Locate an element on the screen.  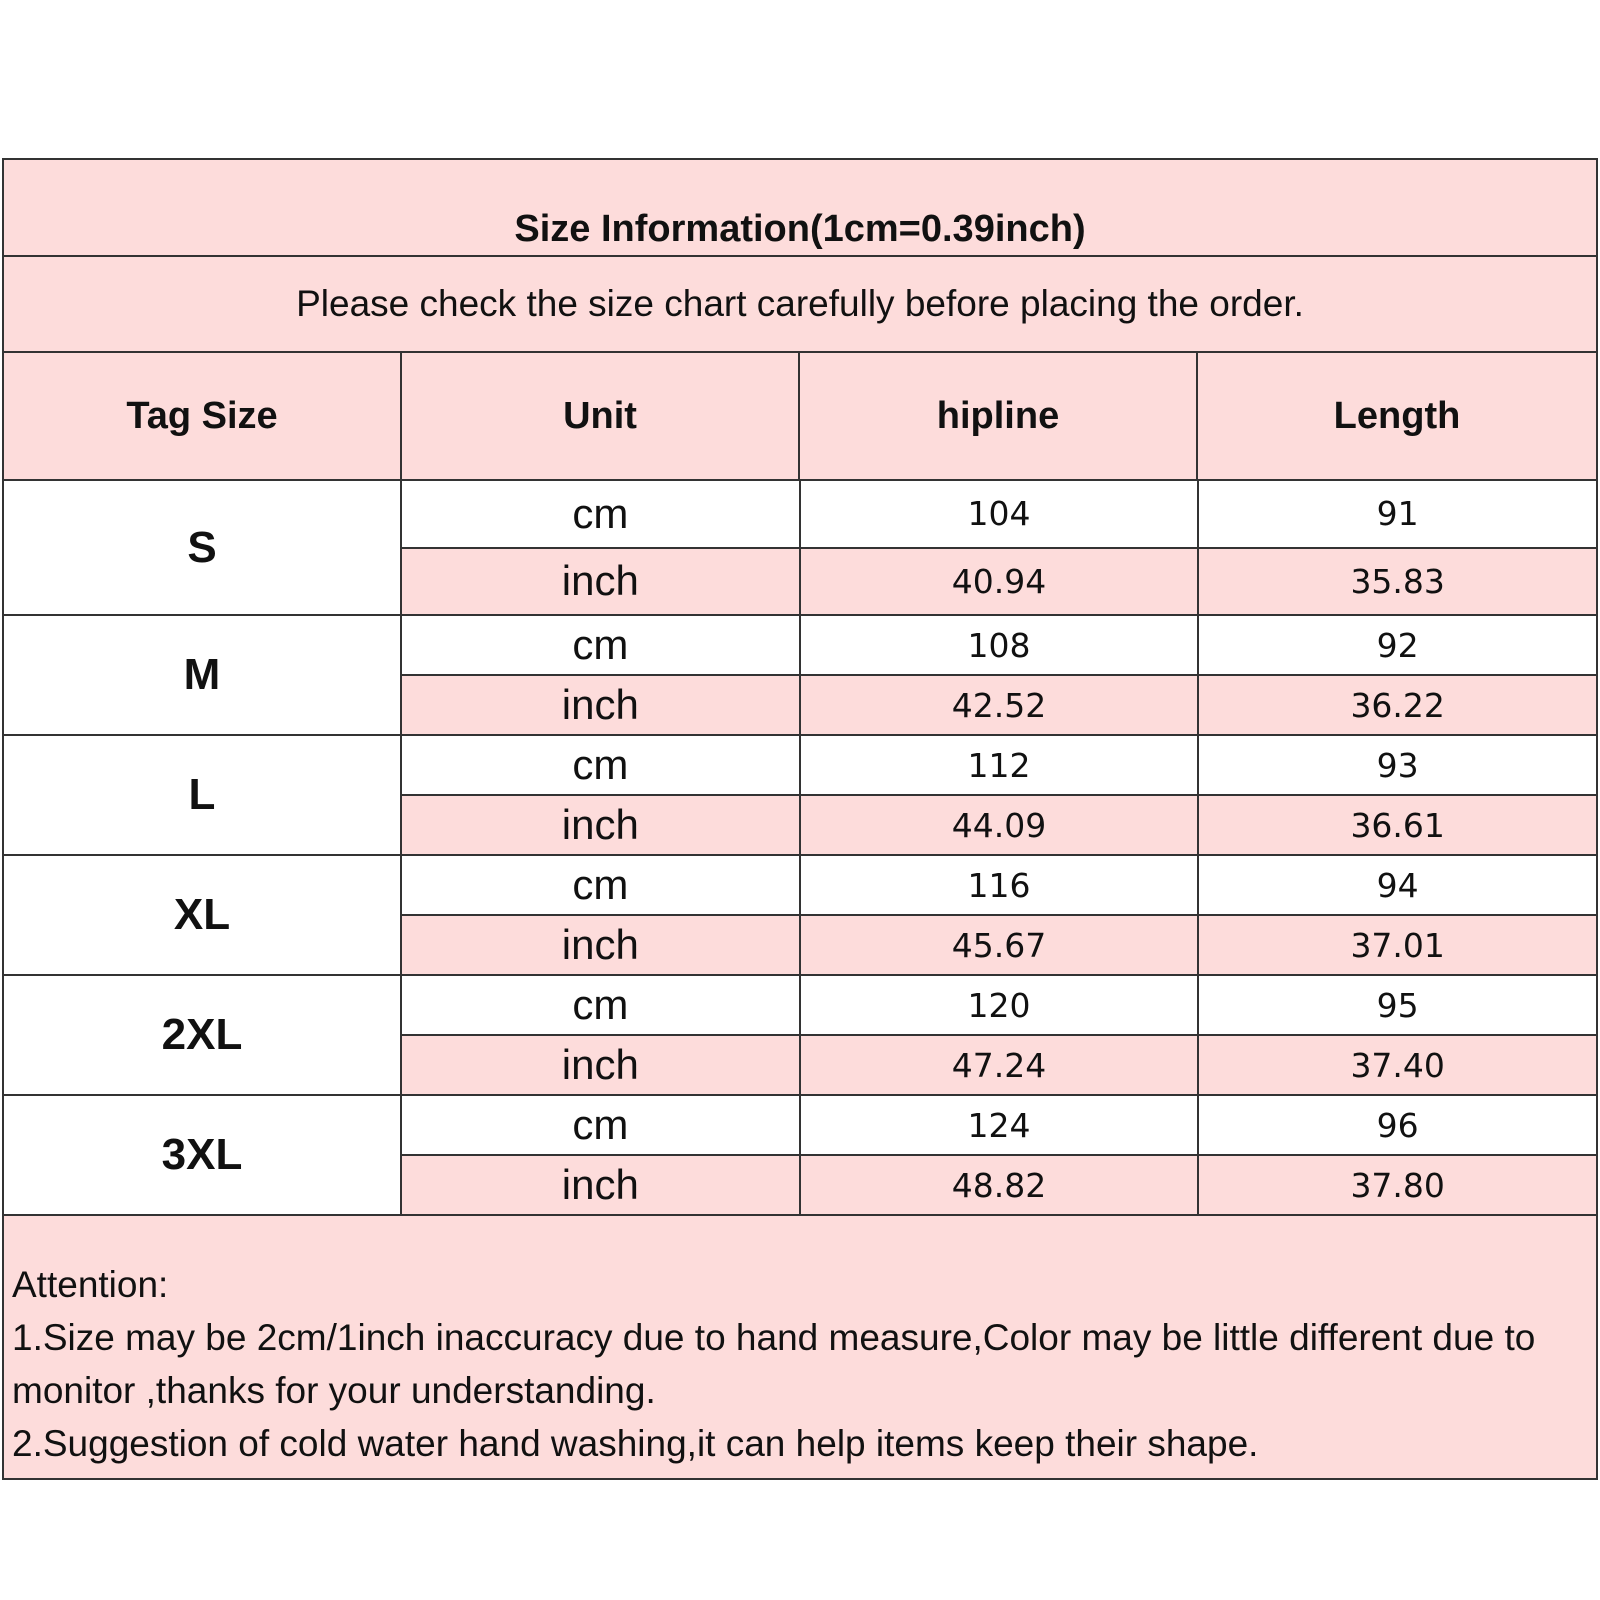
hipline-cell: 112 is located at coordinates (1000, 765).